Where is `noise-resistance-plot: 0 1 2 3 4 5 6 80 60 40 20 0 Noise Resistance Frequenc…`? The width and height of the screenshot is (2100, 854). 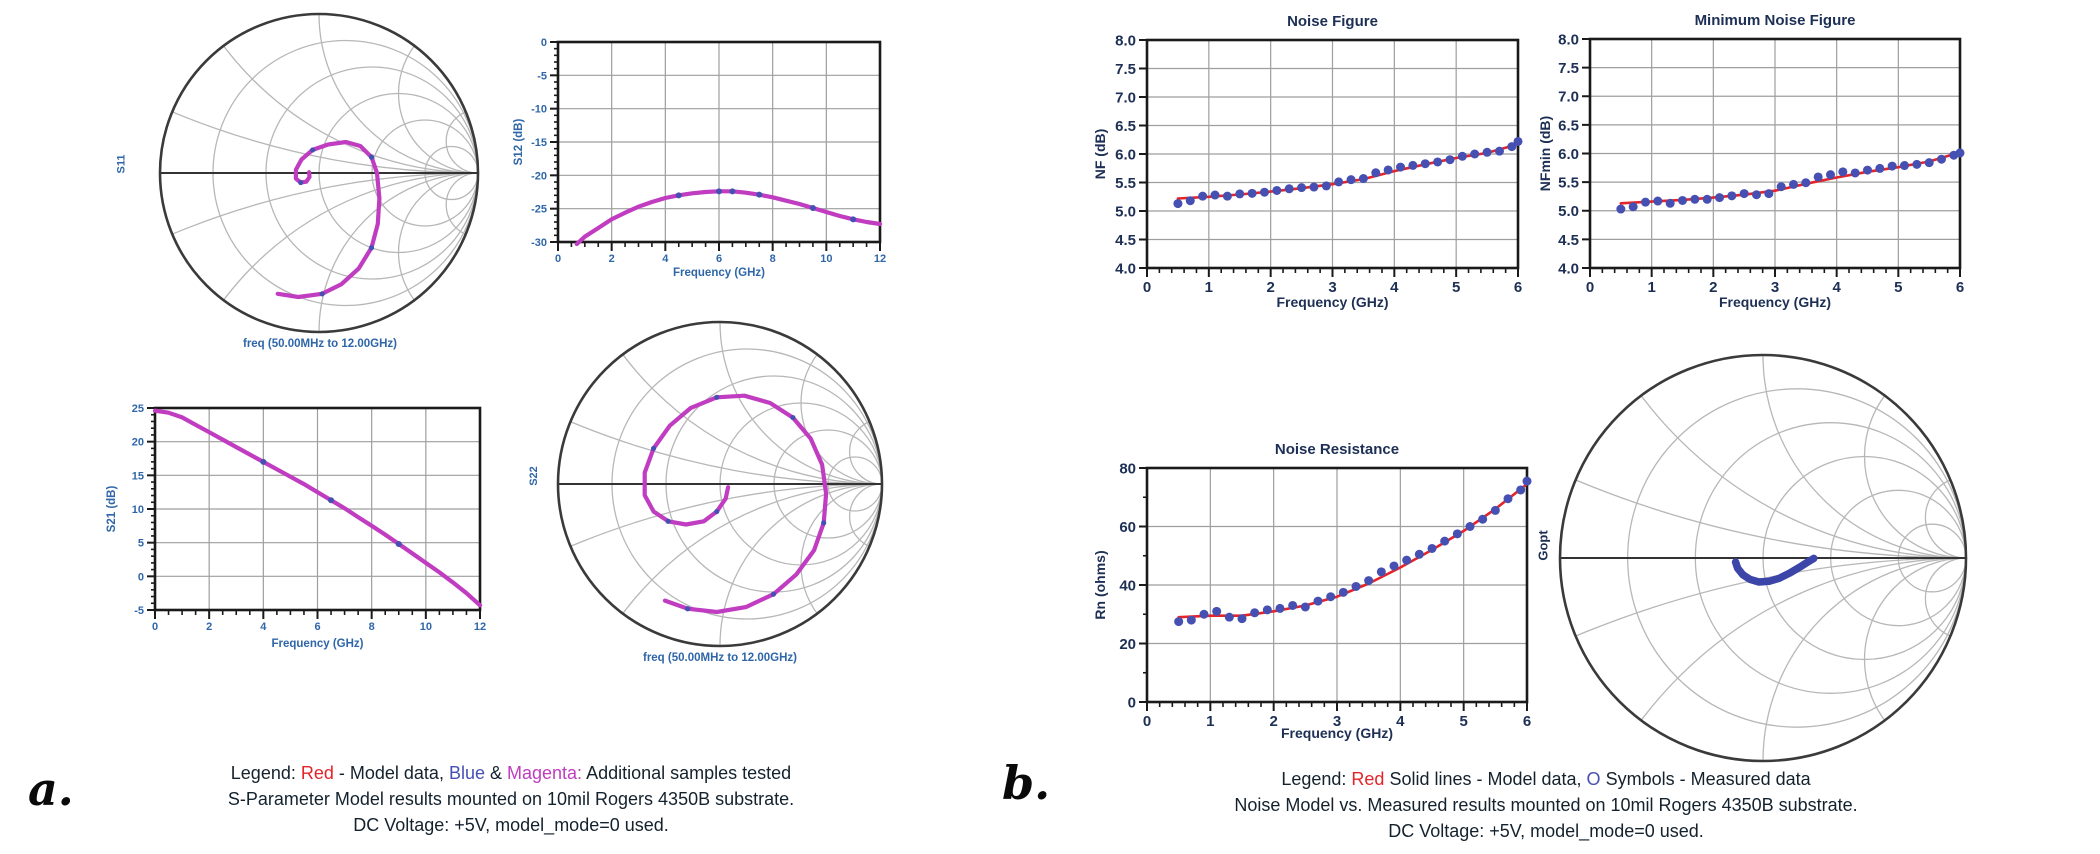
noise-resistance-plot: 0 1 2 3 4 5 6 80 60 40 20 0 Noise Resistance Frequenc… is located at coordinates (1312, 591).